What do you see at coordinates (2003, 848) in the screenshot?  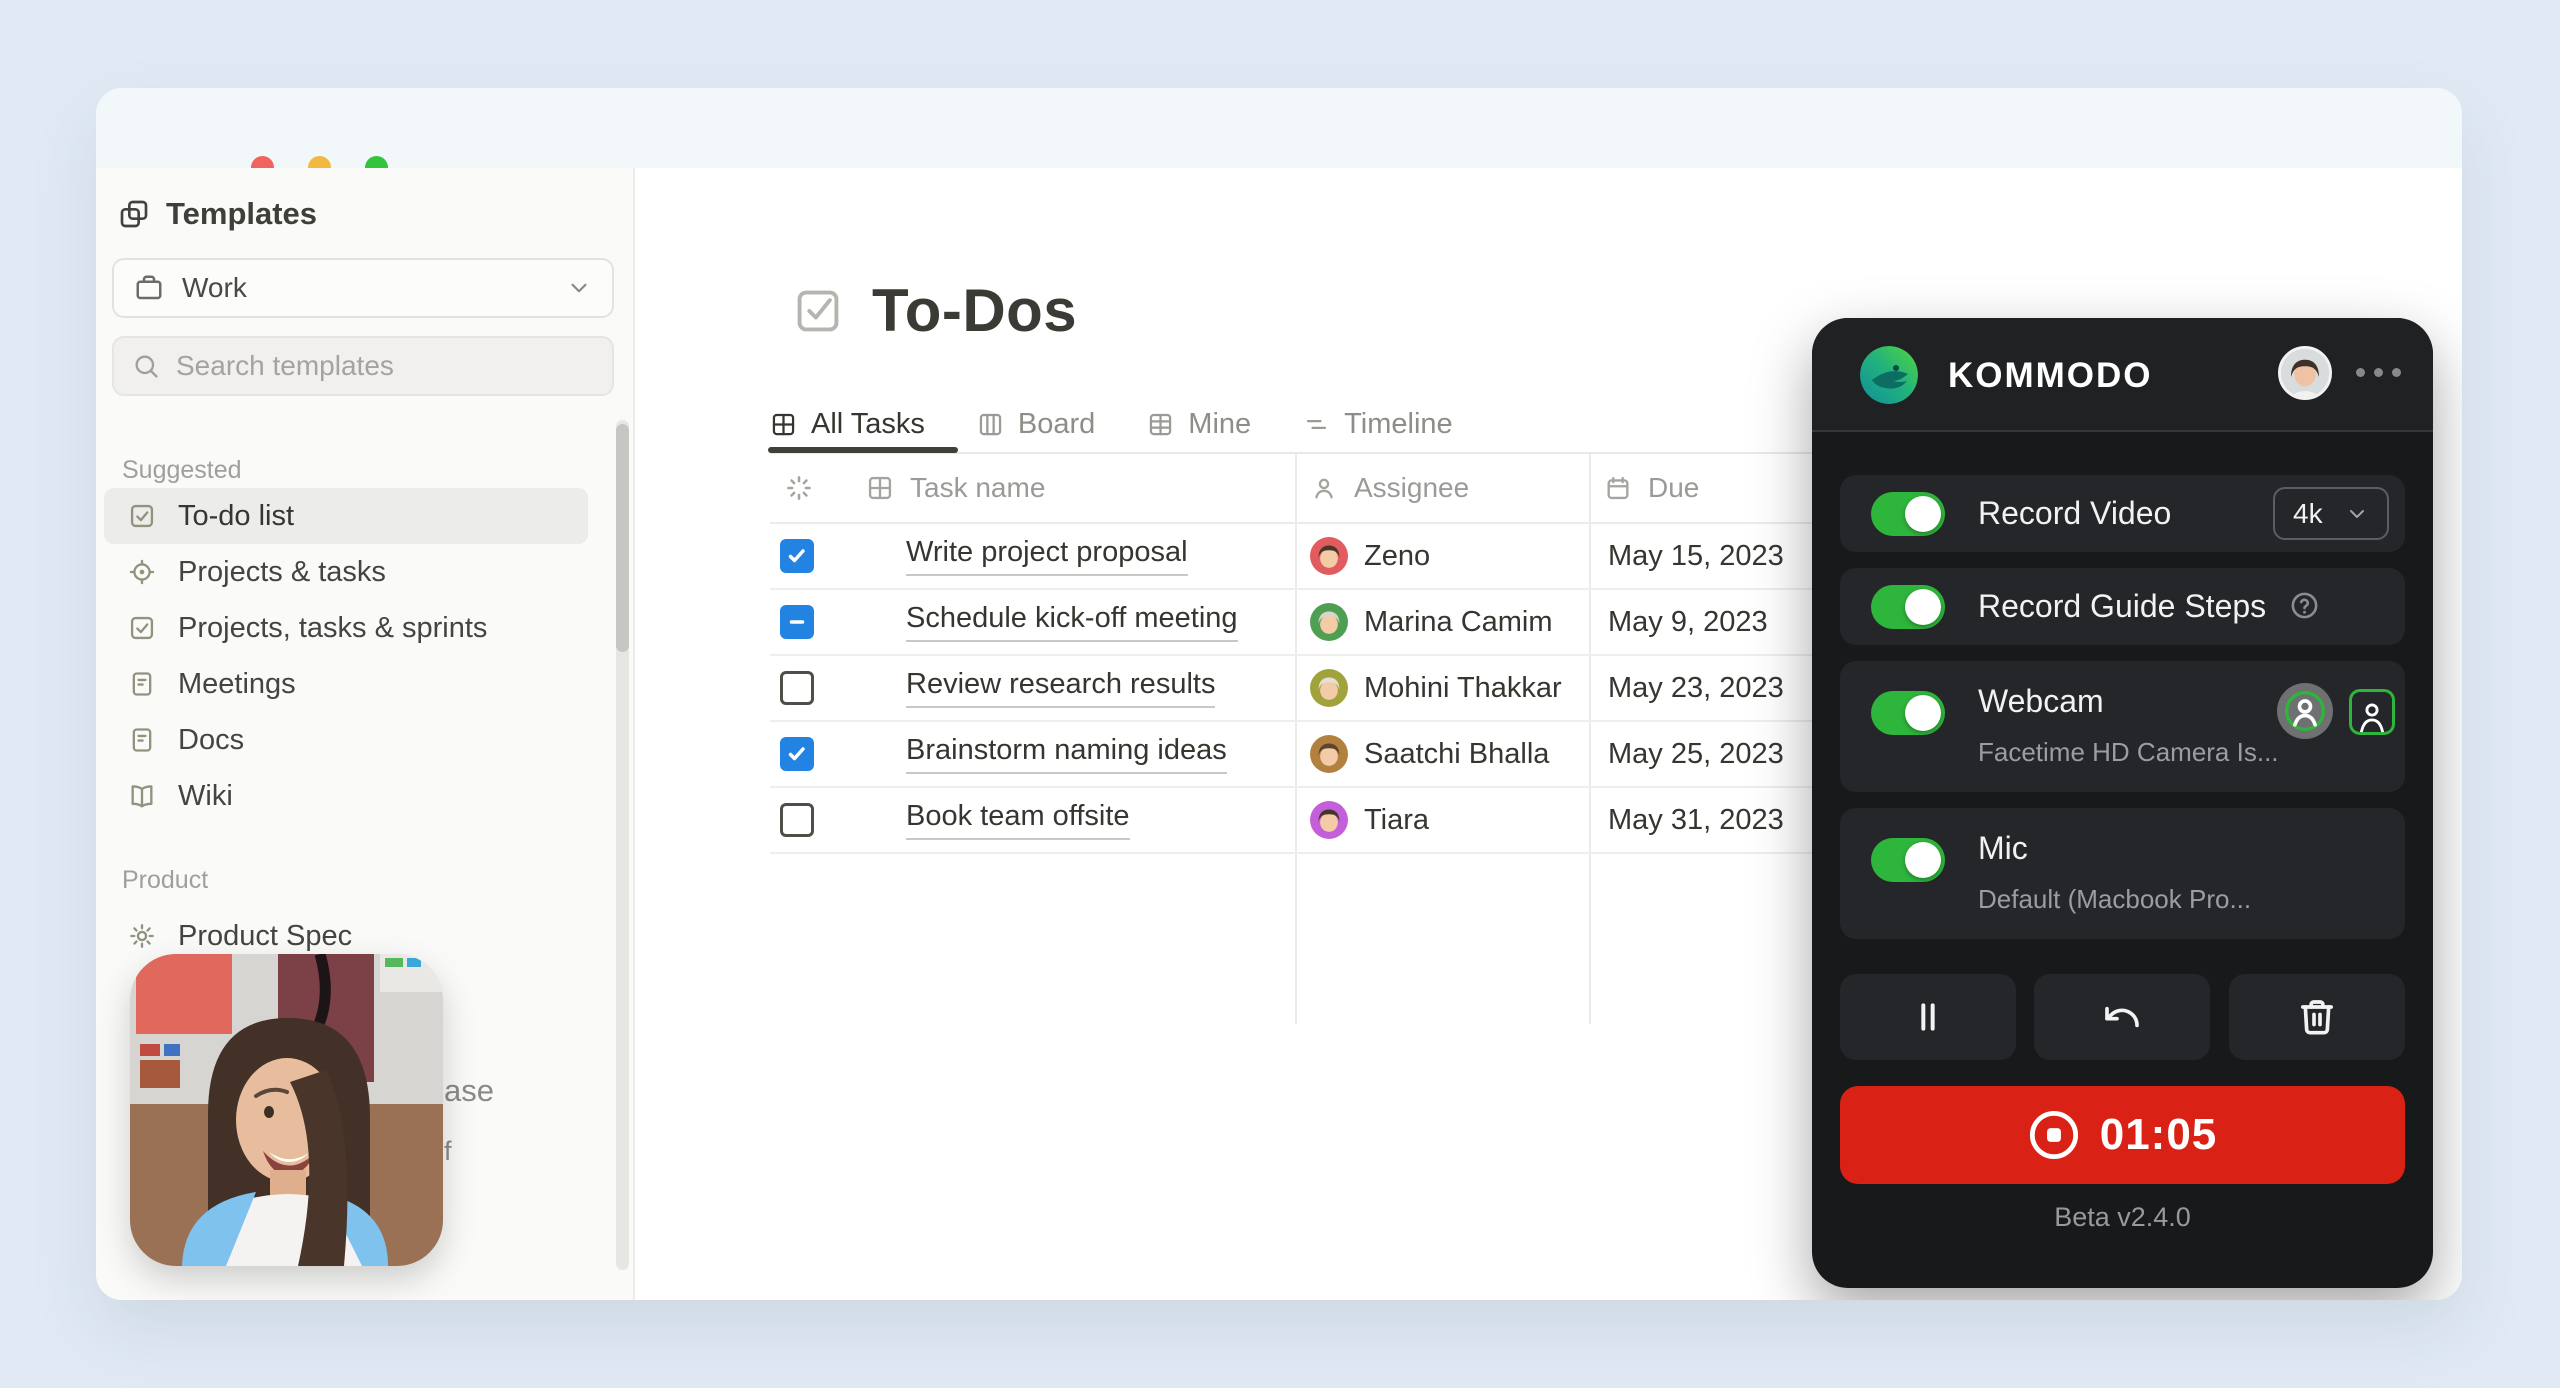 I see `setting-label: Mic` at bounding box center [2003, 848].